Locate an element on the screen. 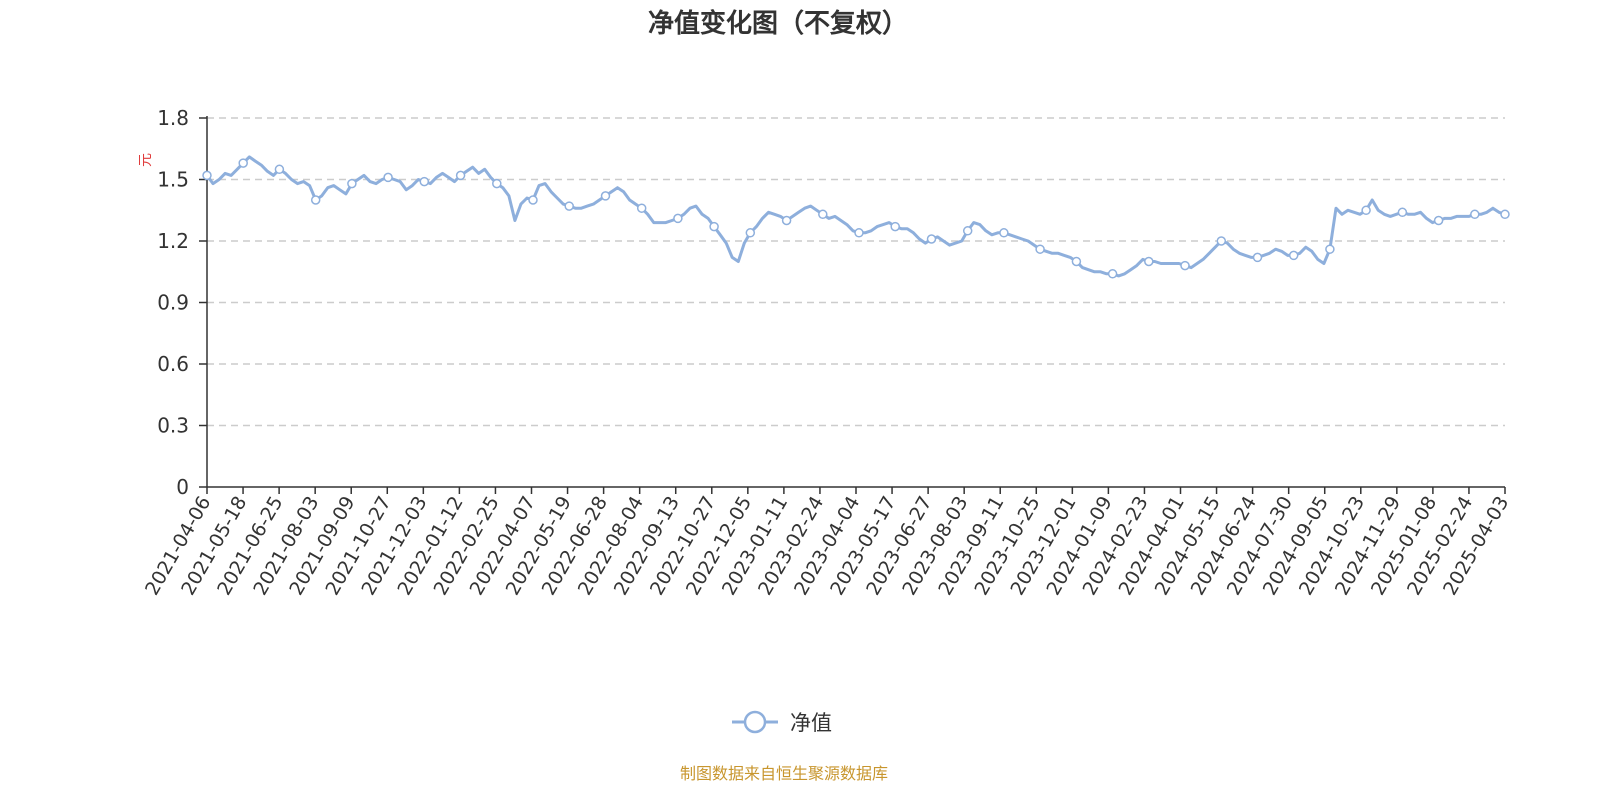 Image resolution: width=1600 pixels, height=800 pixels. y-tick-label: 0.6 is located at coordinates (173, 364).